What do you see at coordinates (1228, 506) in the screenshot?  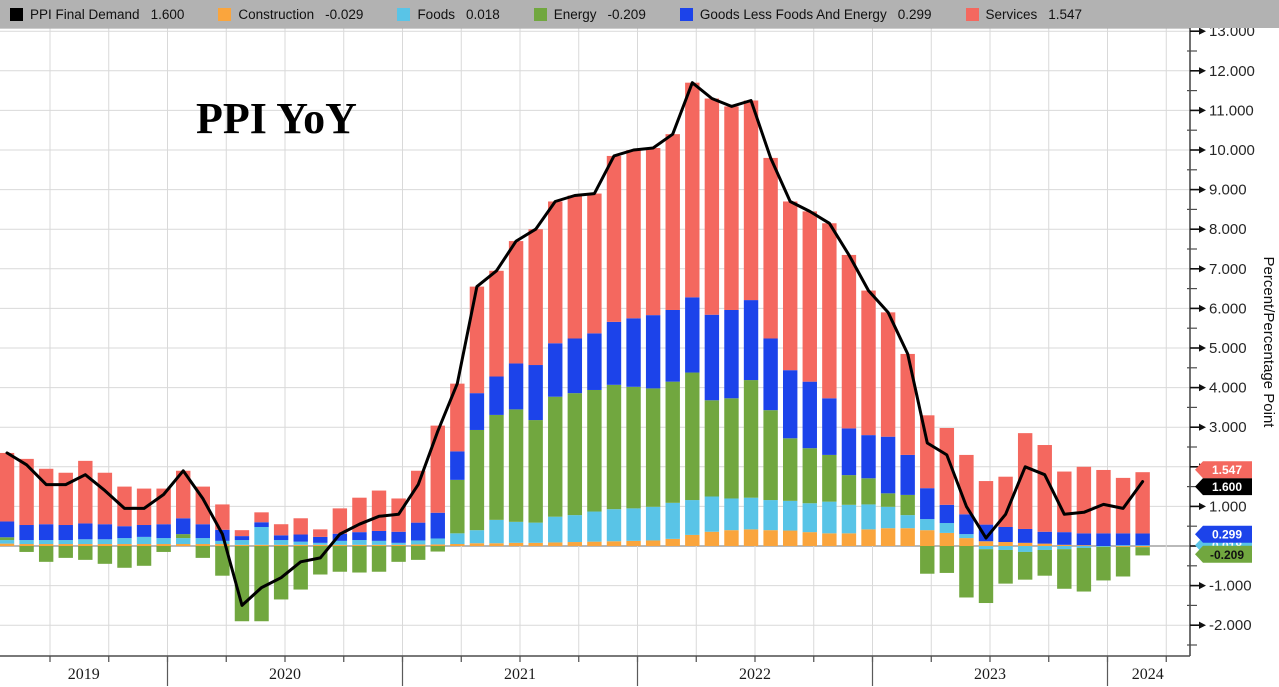 I see `y-tick-label: 1.000` at bounding box center [1228, 506].